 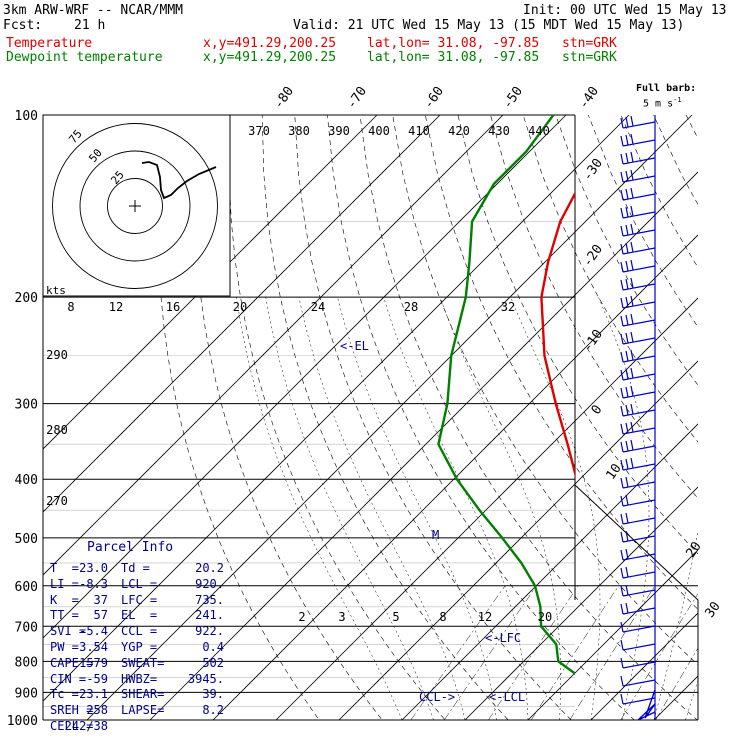 I want to click on mixing-ratio-line, so click(x=676, y=683).